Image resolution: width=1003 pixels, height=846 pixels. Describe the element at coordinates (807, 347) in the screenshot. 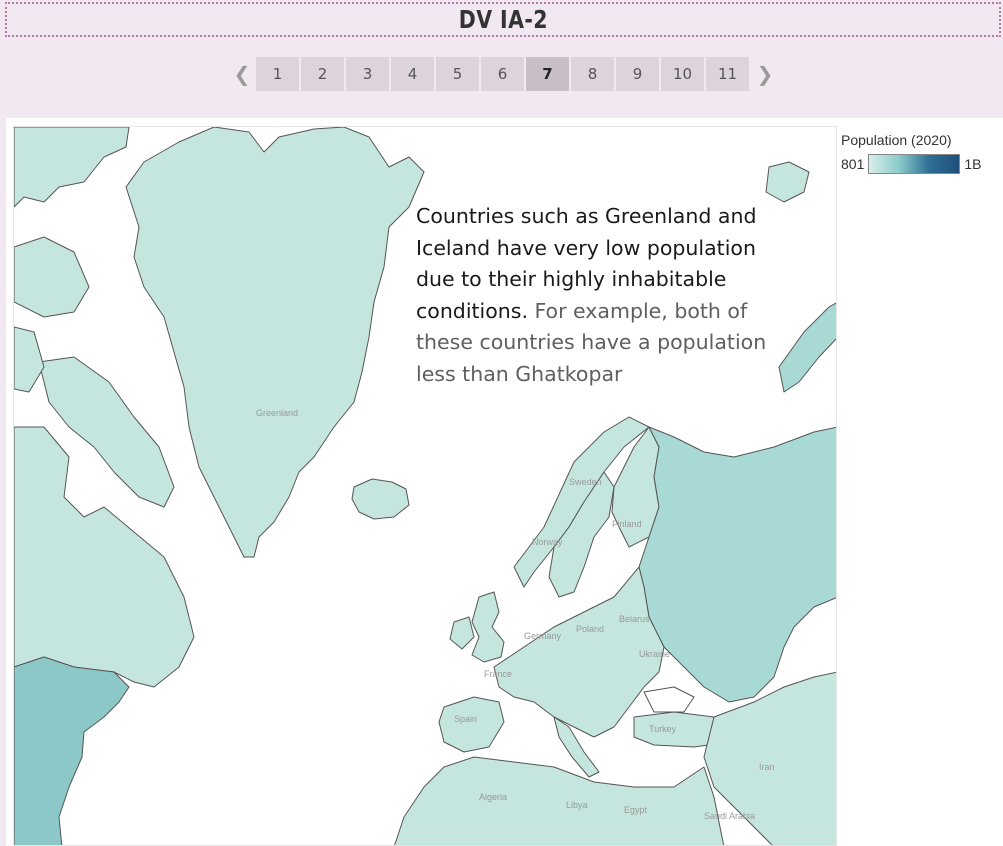

I see `region-novaya-zemlya` at that location.